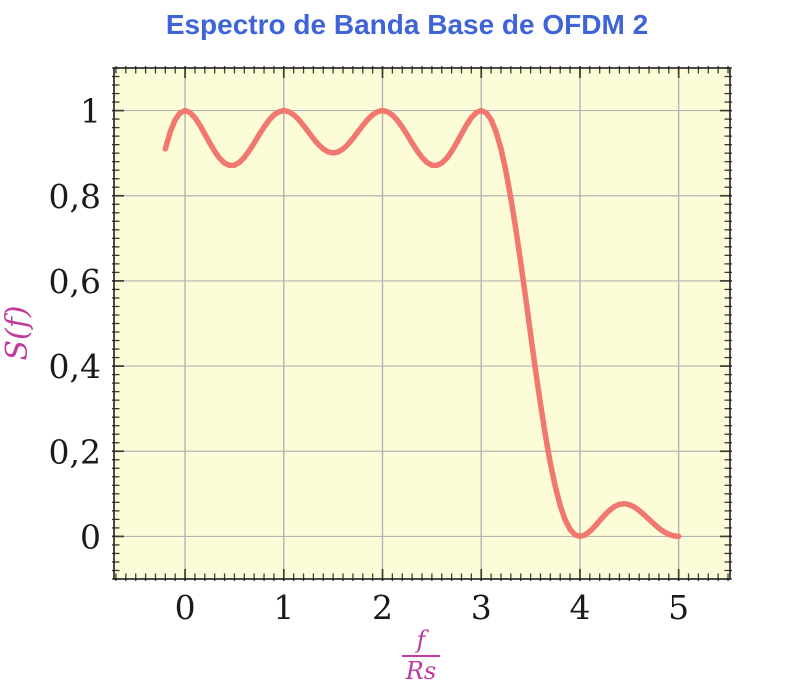 The image size is (794, 688). Describe the element at coordinates (678, 607) in the screenshot. I see `x-tick-label: 5` at that location.